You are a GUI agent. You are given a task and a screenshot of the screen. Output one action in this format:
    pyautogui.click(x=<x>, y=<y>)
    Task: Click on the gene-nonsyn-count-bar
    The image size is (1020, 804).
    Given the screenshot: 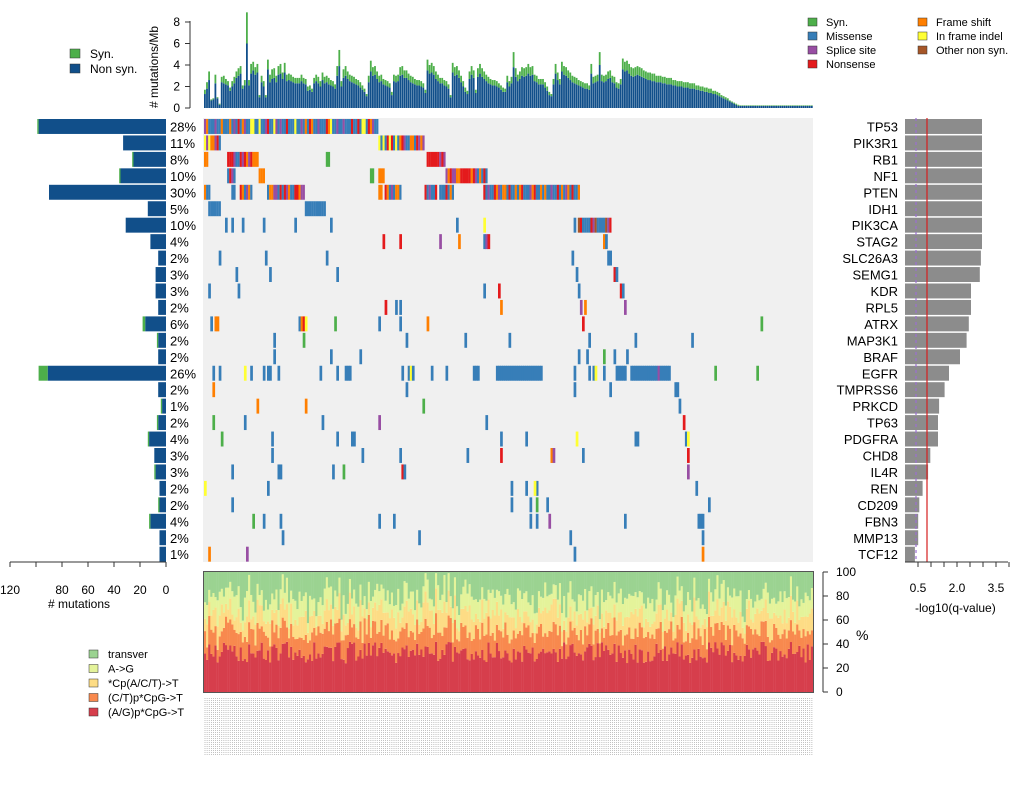 What is the action you would take?
    pyautogui.click(x=107, y=192)
    